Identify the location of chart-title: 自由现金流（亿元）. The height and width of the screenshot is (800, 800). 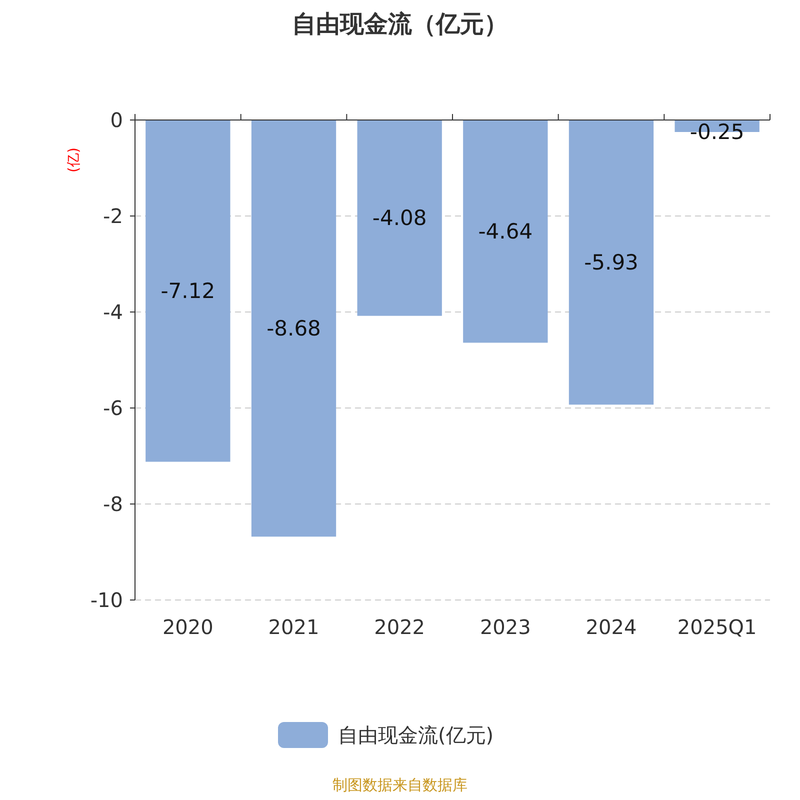
(400, 24).